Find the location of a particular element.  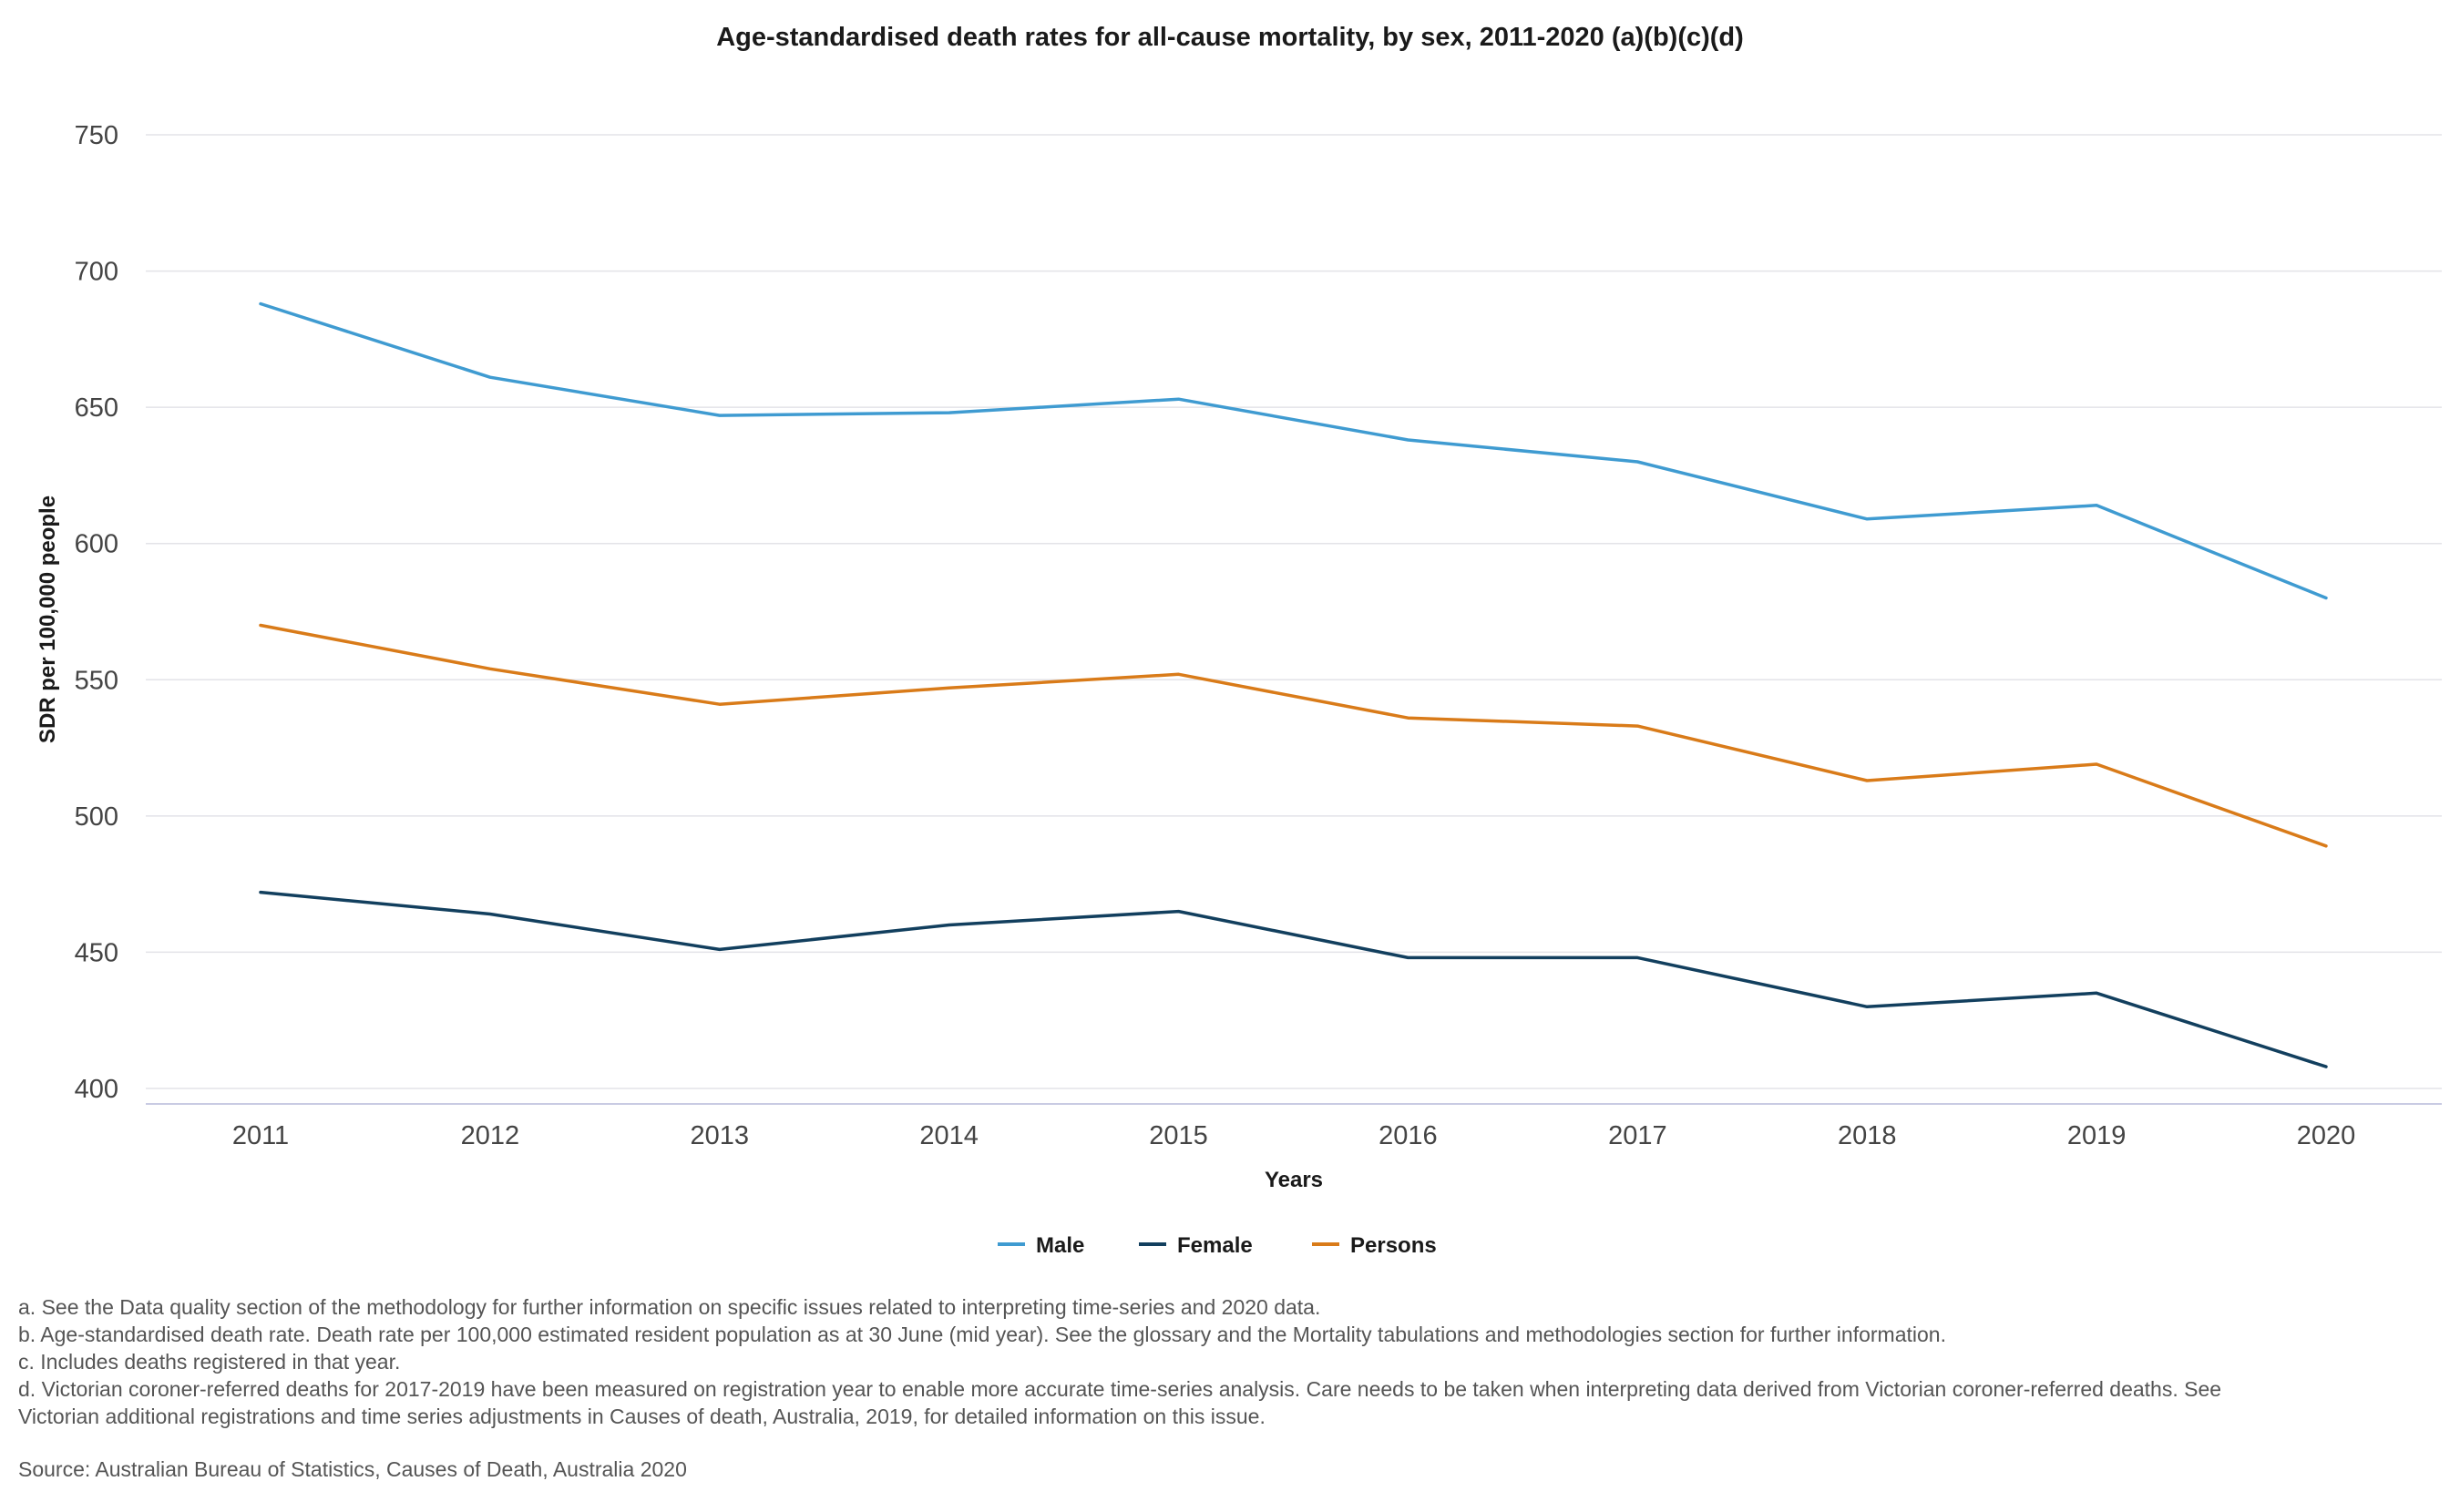

x-axis-title: Years is located at coordinates (1294, 1180).